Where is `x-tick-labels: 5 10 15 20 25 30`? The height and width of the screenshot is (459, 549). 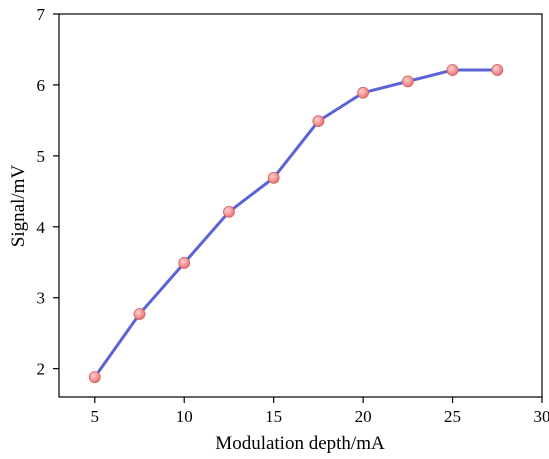
x-tick-labels: 5 10 15 20 25 30 is located at coordinates (320, 416).